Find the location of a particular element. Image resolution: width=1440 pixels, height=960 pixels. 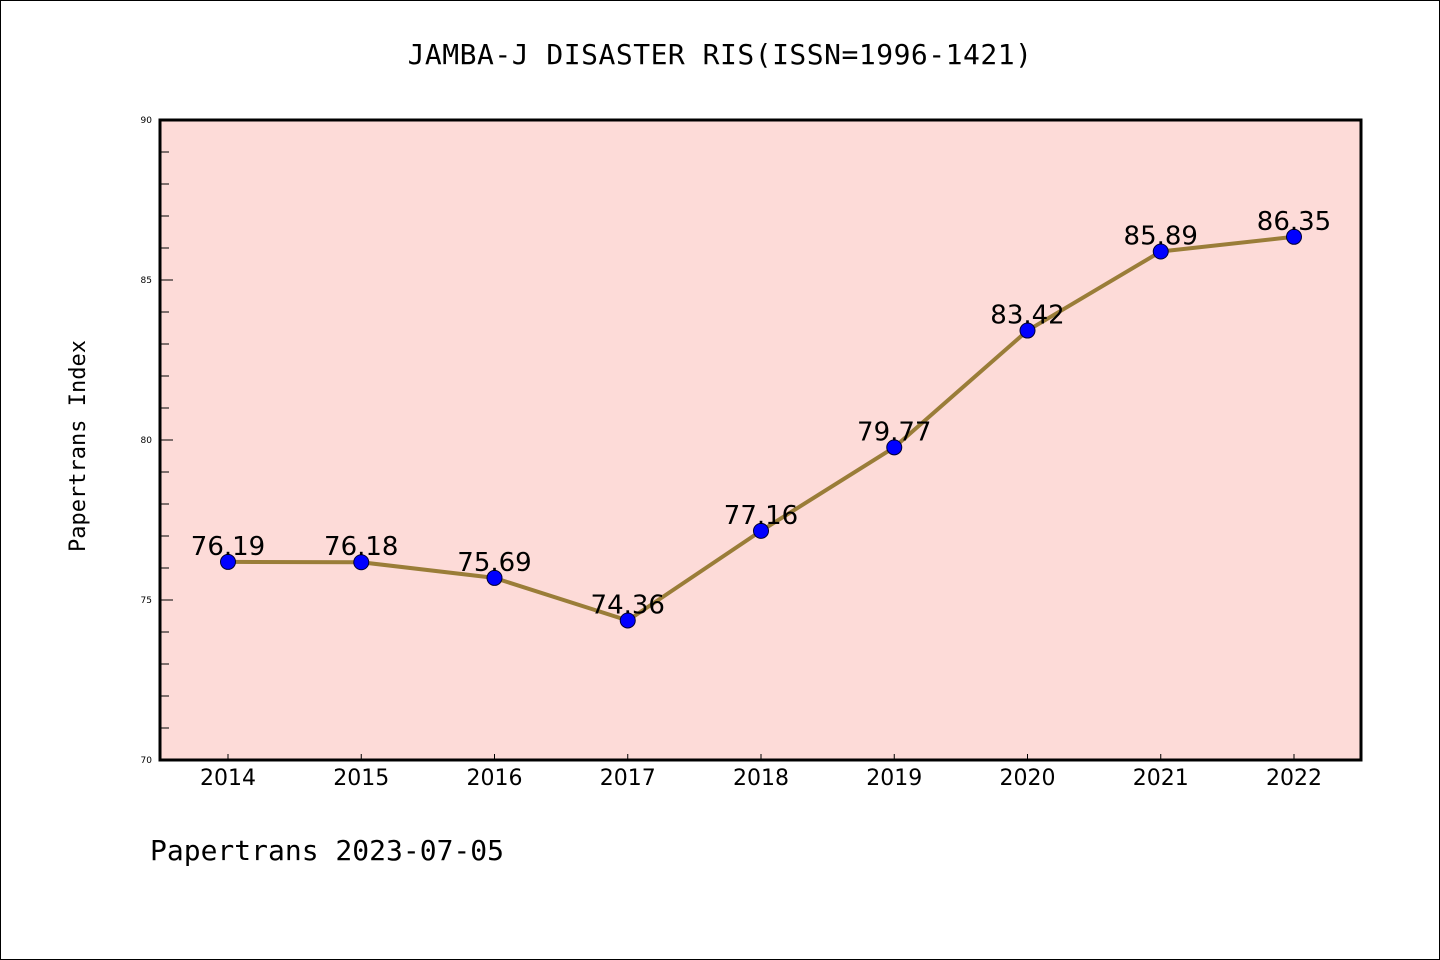

x-tick-label: 2014 is located at coordinates (228, 778).